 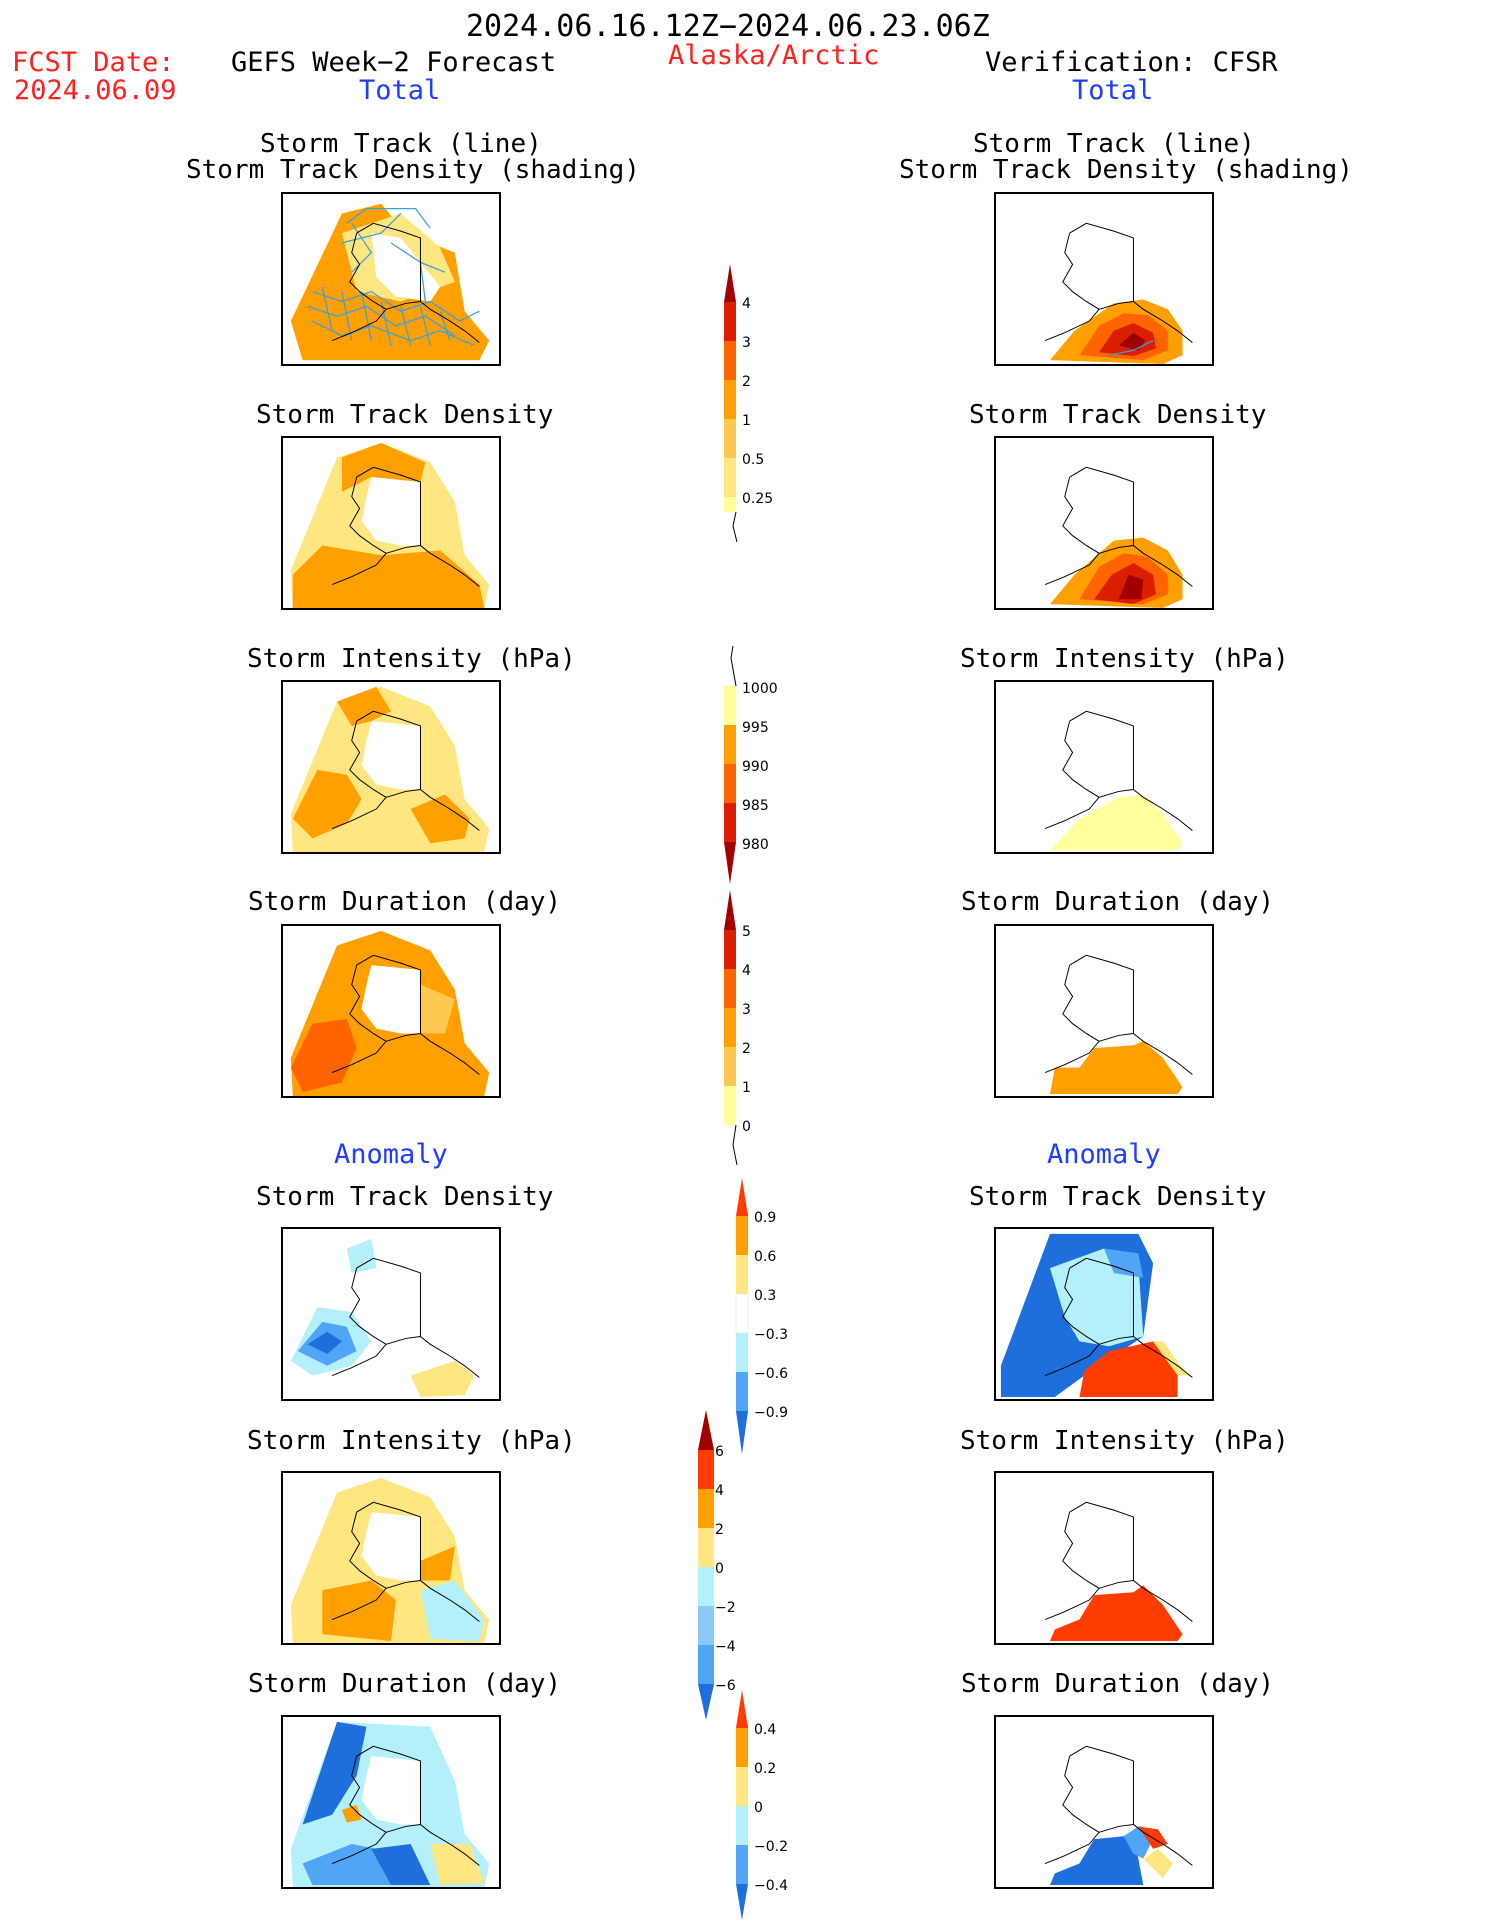 I want to click on intensity-cbar-tick-1000: 1000, so click(x=760, y=689).